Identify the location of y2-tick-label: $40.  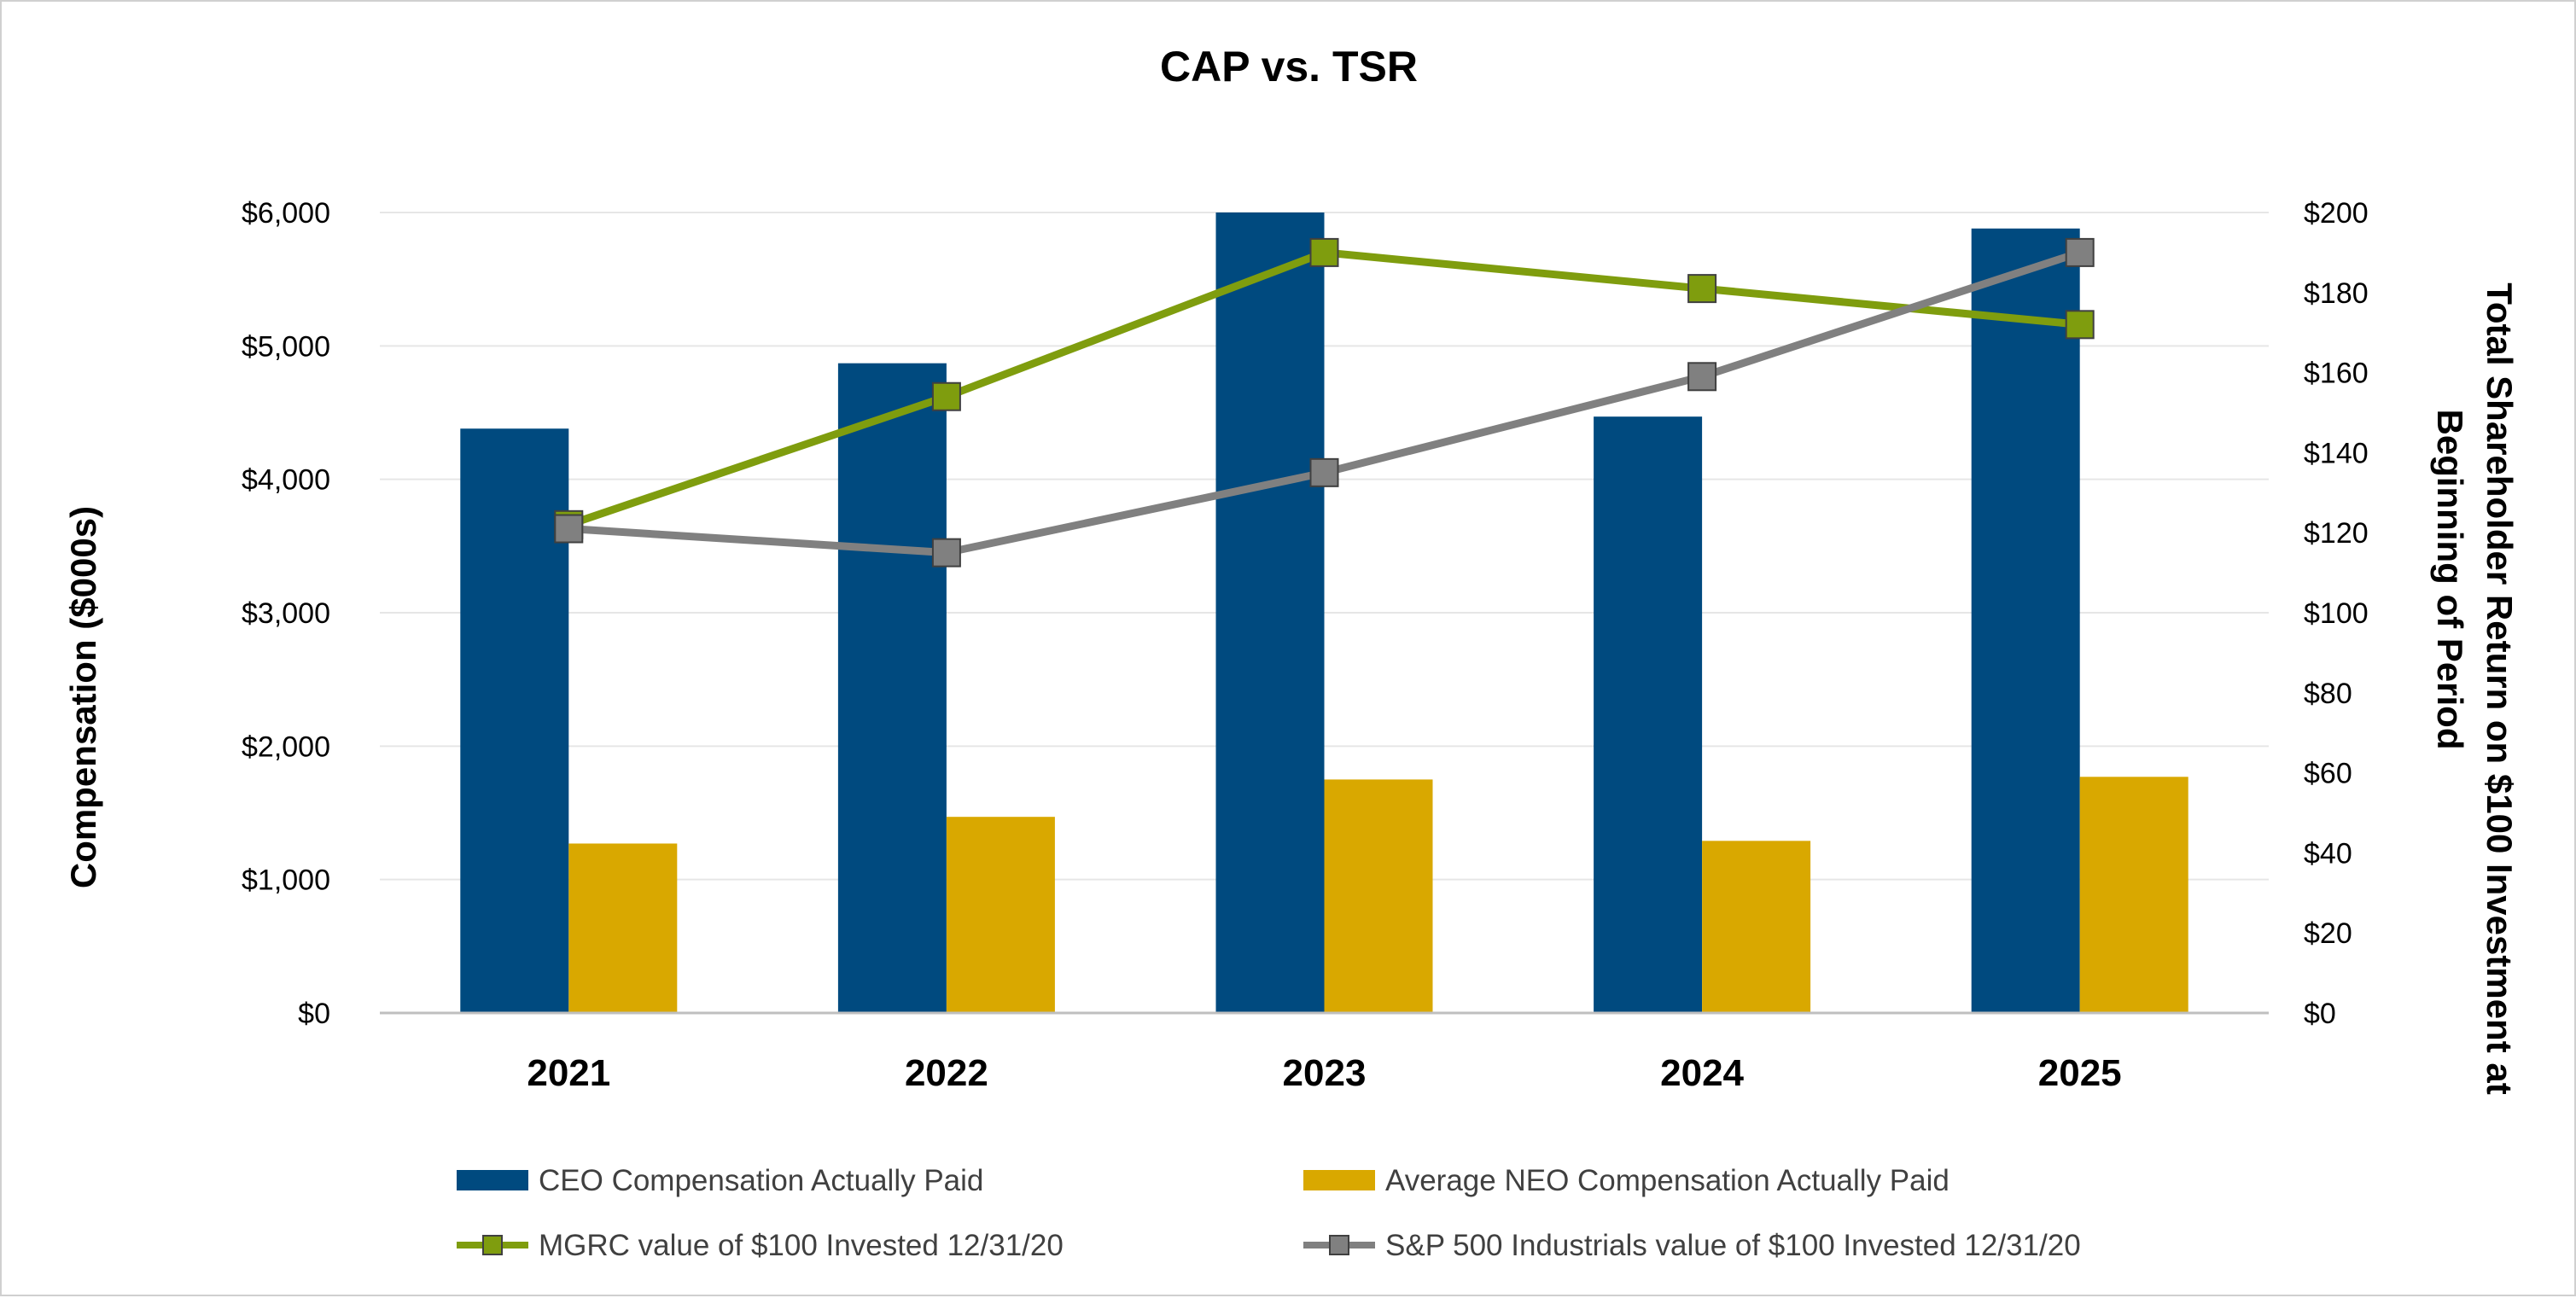
(2328, 853).